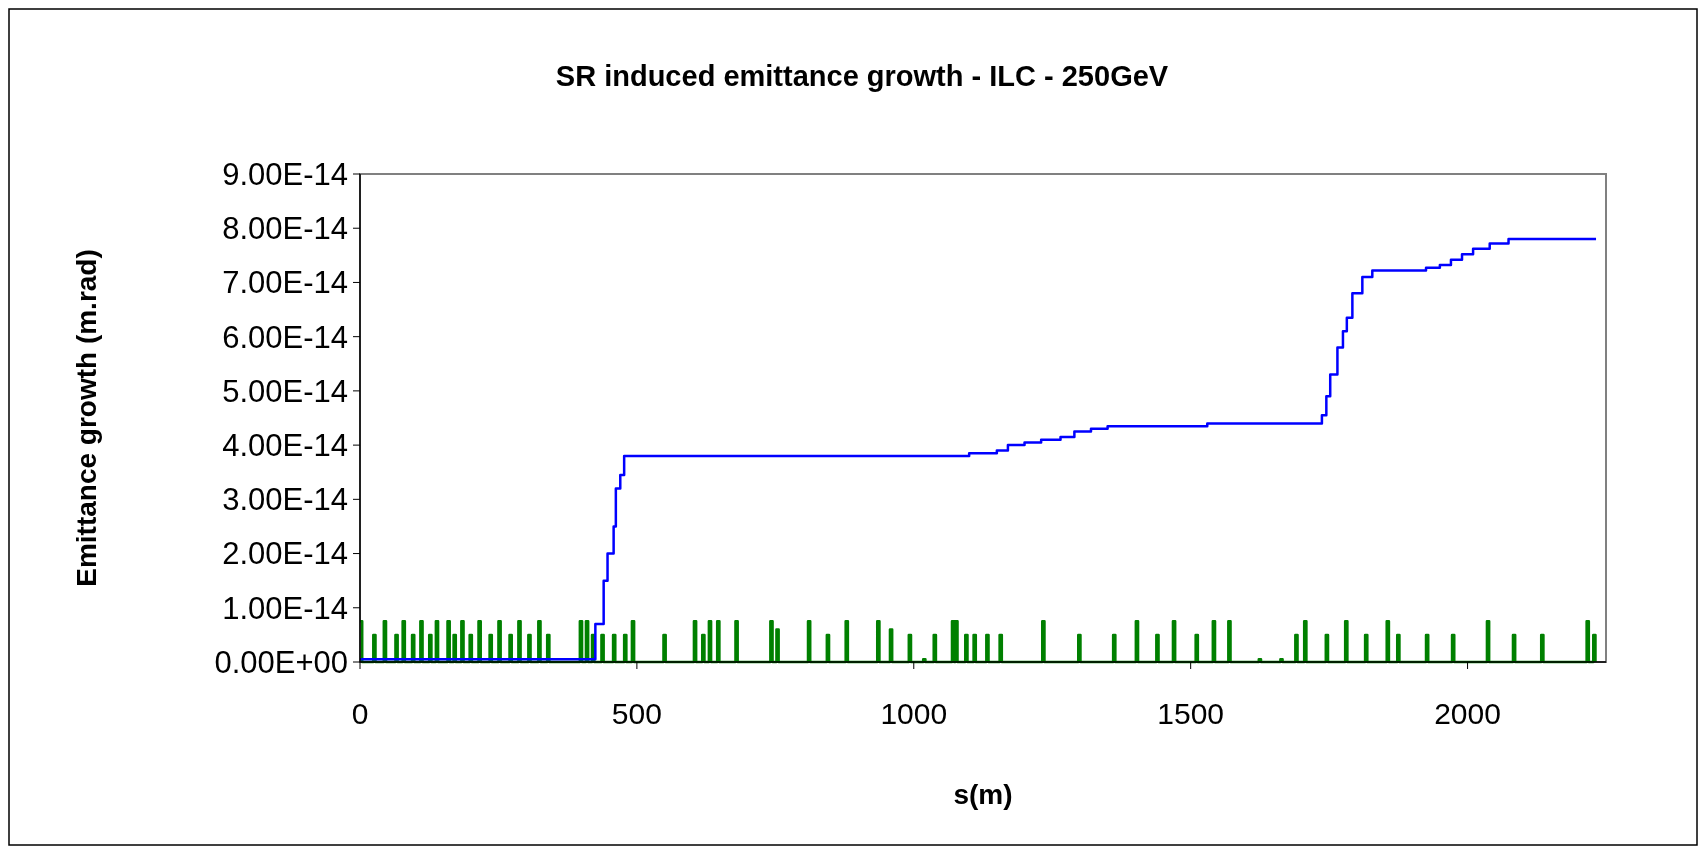 The height and width of the screenshot is (854, 1707). What do you see at coordinates (285, 554) in the screenshot?
I see `y-tick-label: 2.00E-14` at bounding box center [285, 554].